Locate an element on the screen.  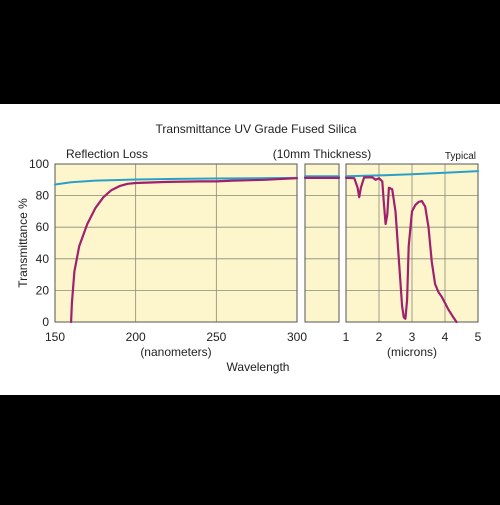
series-line-reflection-loss-uv is located at coordinates (176, 181).